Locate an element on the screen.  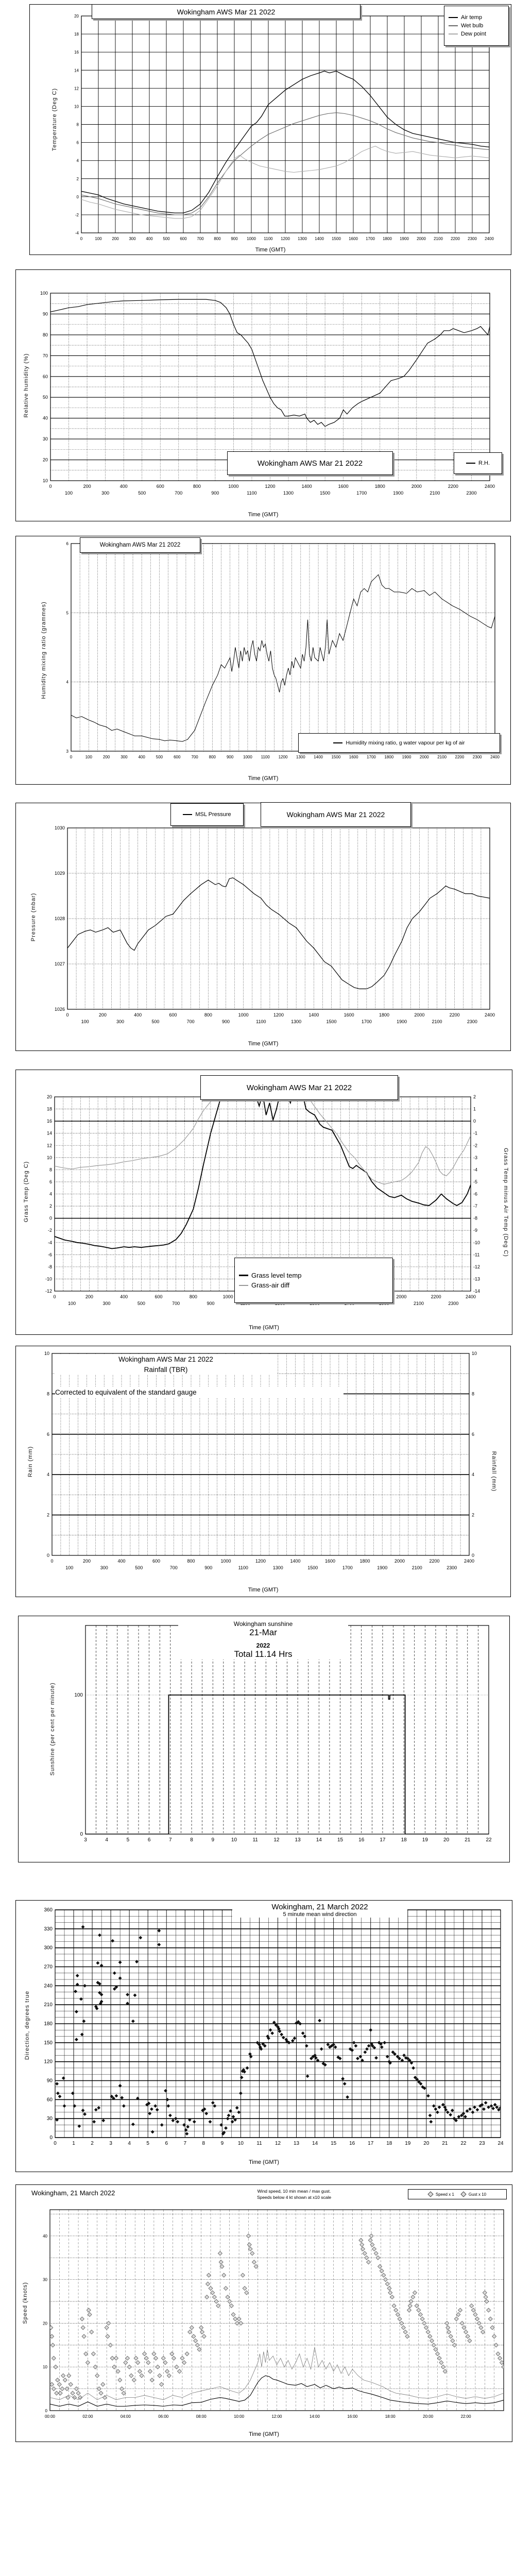
svg-text: 12:00 is located at coordinates (276, 2416).